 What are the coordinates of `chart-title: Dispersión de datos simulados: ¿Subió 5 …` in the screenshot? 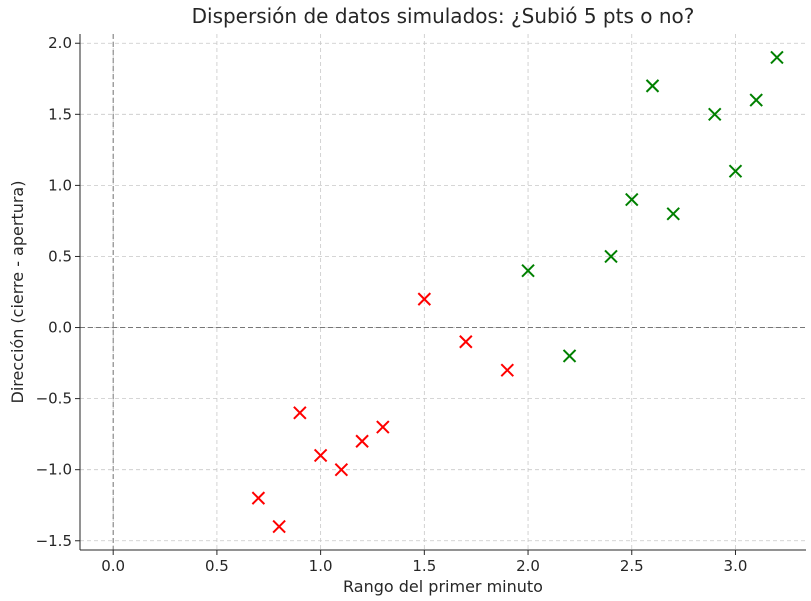 It's located at (443, 16).